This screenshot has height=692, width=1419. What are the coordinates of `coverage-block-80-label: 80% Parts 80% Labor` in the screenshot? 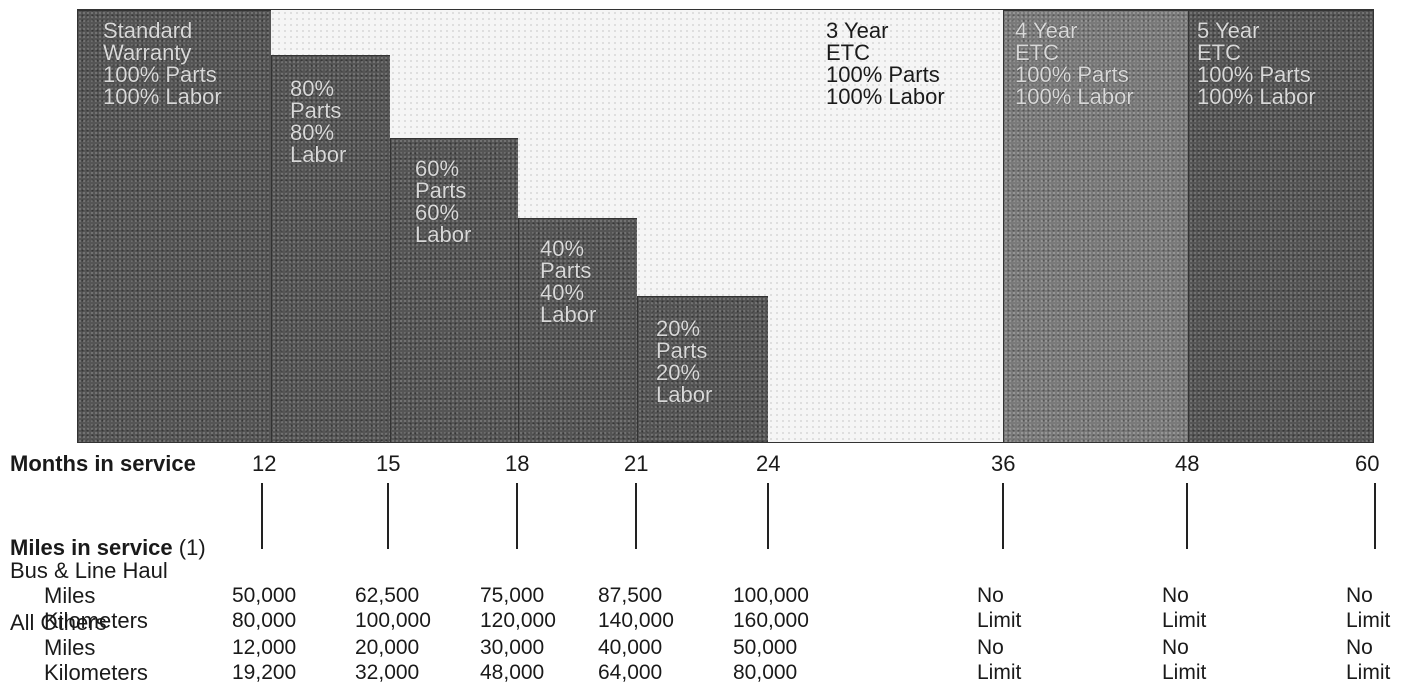 It's located at (318, 121).